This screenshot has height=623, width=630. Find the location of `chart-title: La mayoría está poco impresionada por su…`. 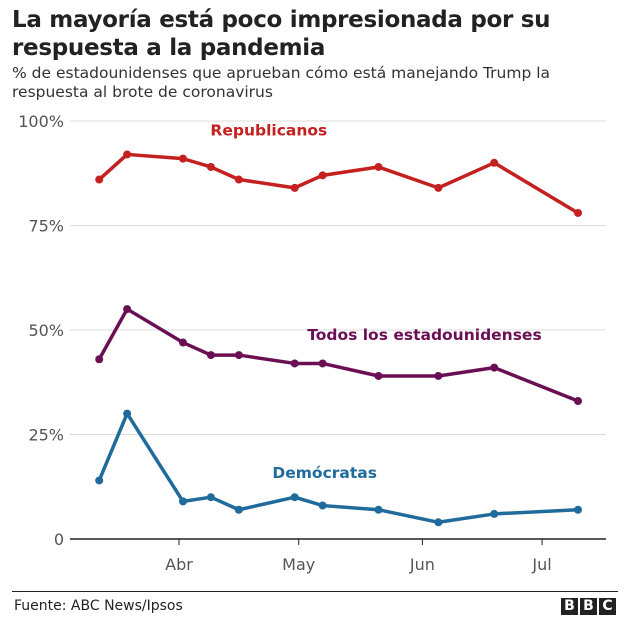

chart-title: La mayoría está poco impresionada por su… is located at coordinates (281, 34).